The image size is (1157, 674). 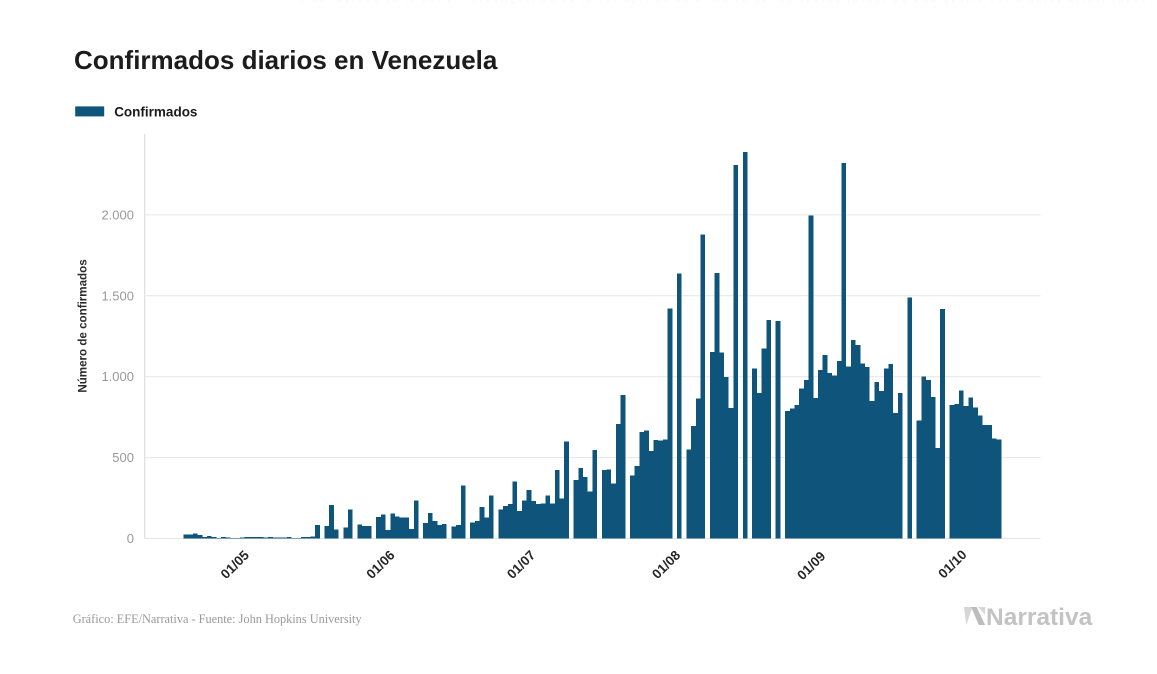 What do you see at coordinates (286, 60) in the screenshot?
I see `svg-text:Confirmados diarios en Venezue: Confirmados diarios en Venezuela` at bounding box center [286, 60].